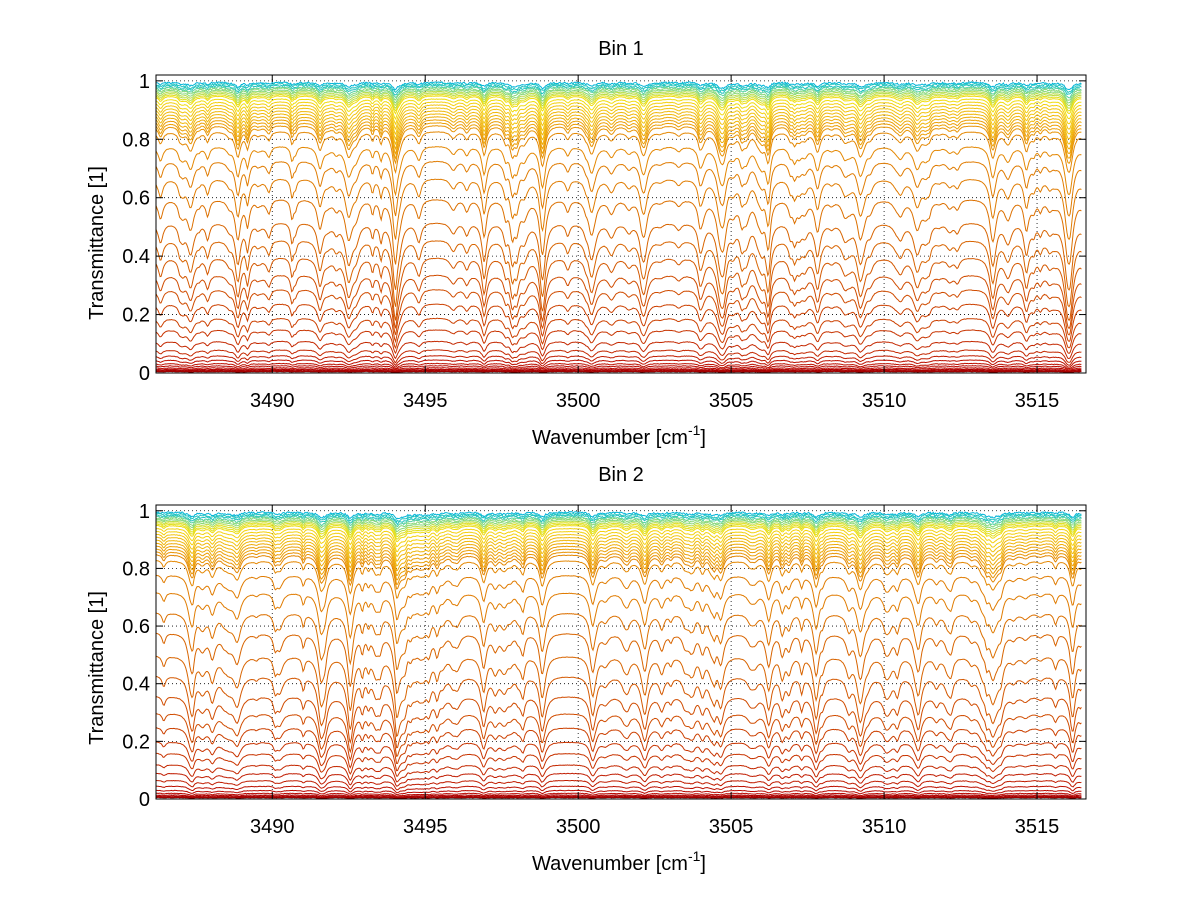 The image size is (1200, 901). I want to click on y-tick-label: 0.8, so click(136, 140).